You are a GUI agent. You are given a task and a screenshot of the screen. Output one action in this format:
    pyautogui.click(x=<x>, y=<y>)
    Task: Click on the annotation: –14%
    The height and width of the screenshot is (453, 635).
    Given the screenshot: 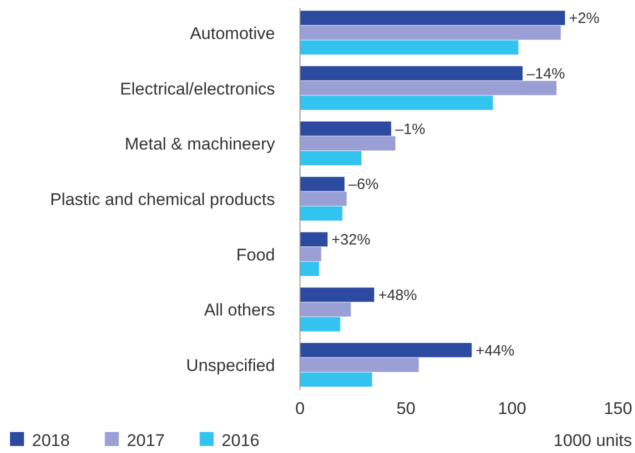 What is the action you would take?
    pyautogui.click(x=545, y=74)
    